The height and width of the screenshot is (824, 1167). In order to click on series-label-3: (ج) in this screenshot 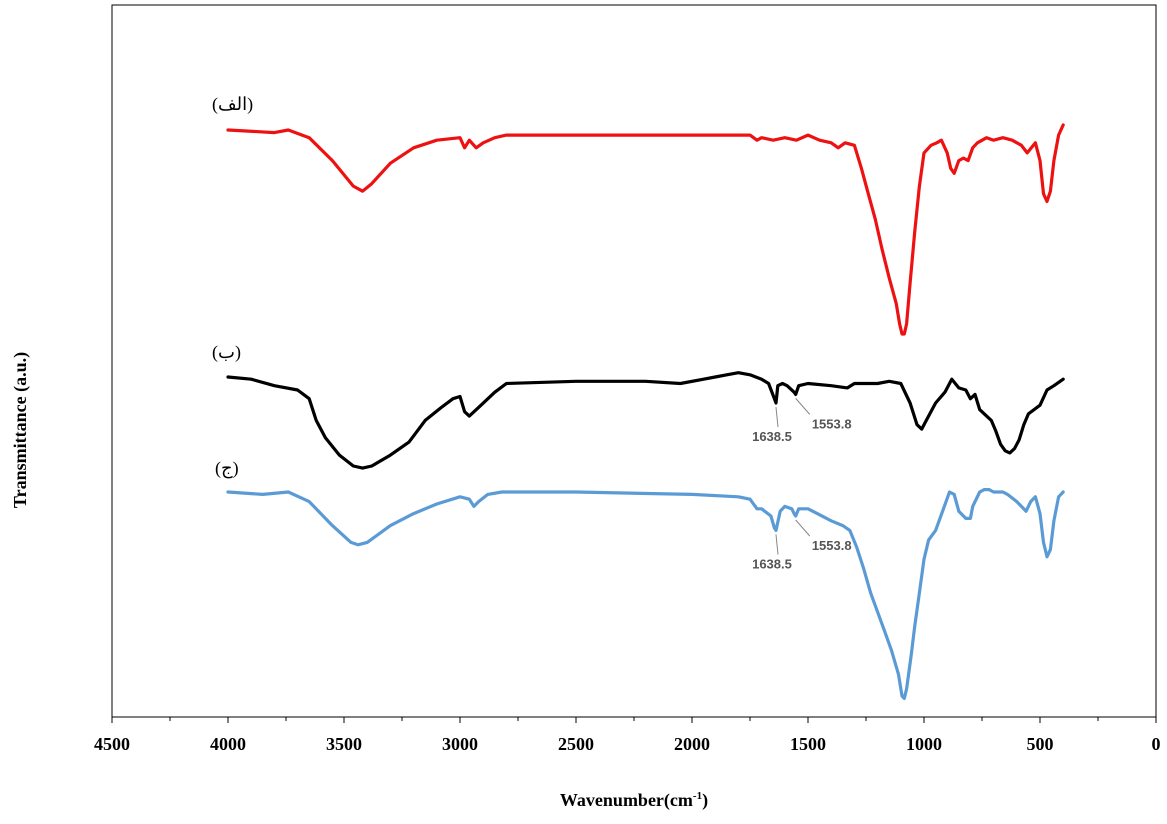, I will do `click(227, 468)`.